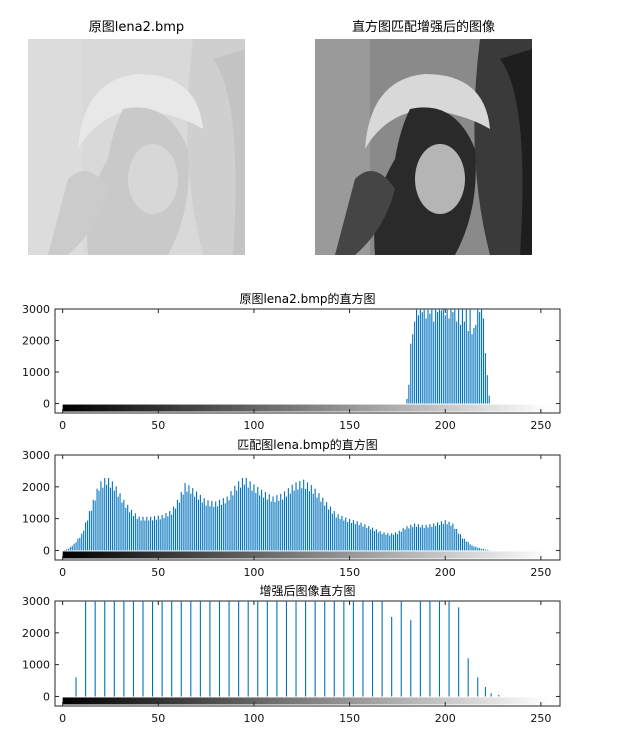  Describe the element at coordinates (307, 590) in the screenshot. I see `histogram-title: 增强后图像直方图` at that location.